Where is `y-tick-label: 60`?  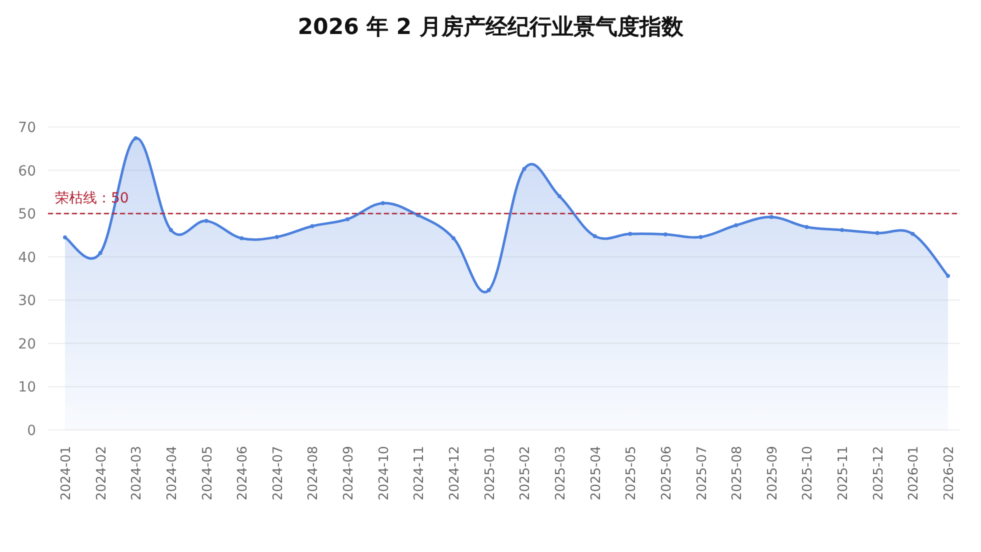
y-tick-label: 60 is located at coordinates (27, 171).